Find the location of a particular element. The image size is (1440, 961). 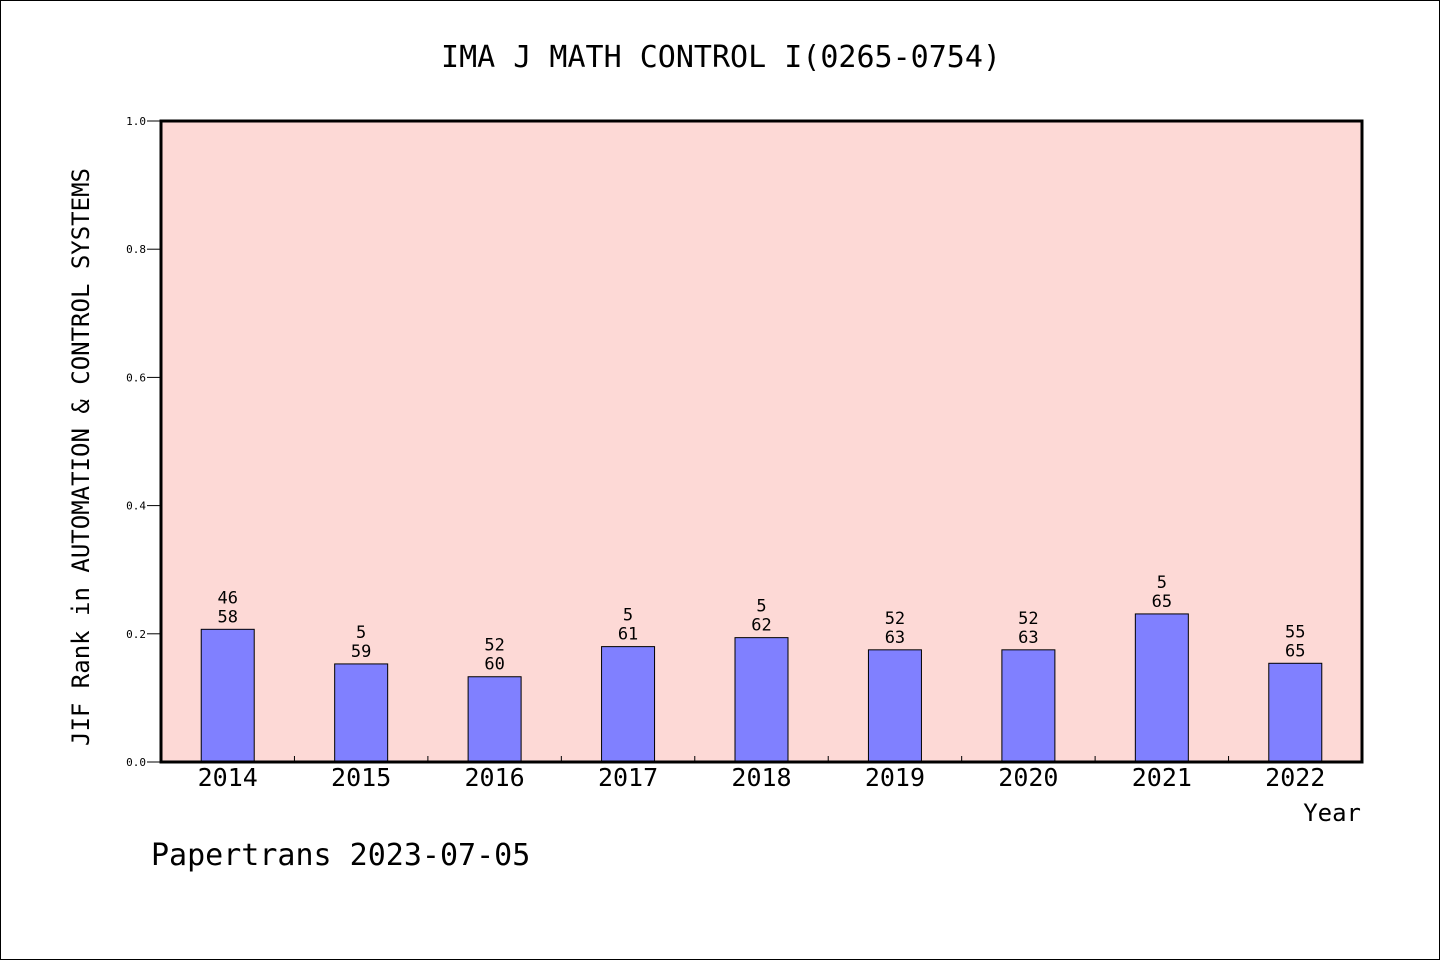

bar-2016 is located at coordinates (494, 719).